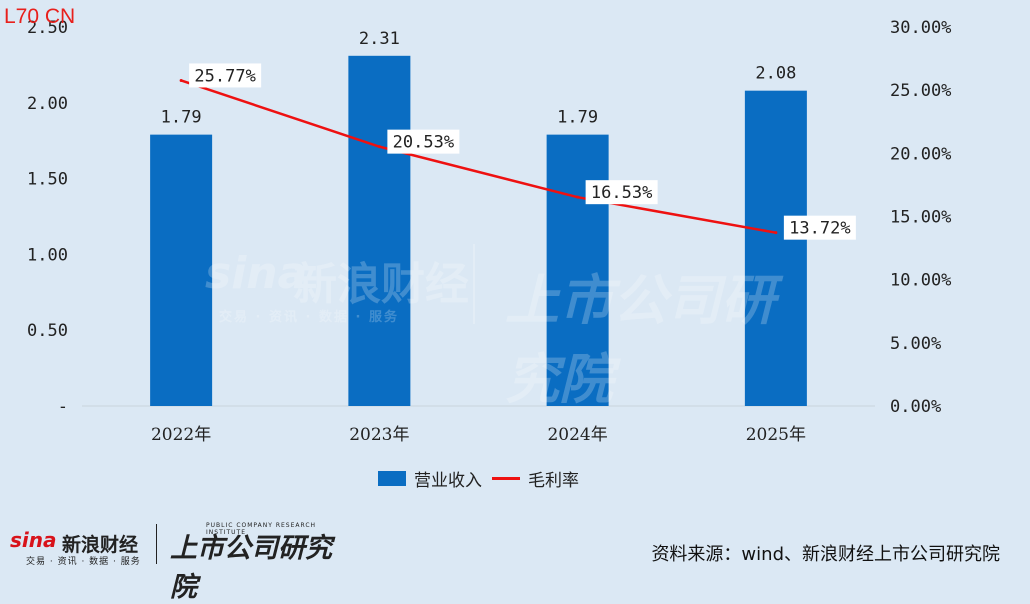 This screenshot has width=1030, height=604. Describe the element at coordinates (920, 218) in the screenshot. I see `y-right-tick-label: 15.00%` at that location.